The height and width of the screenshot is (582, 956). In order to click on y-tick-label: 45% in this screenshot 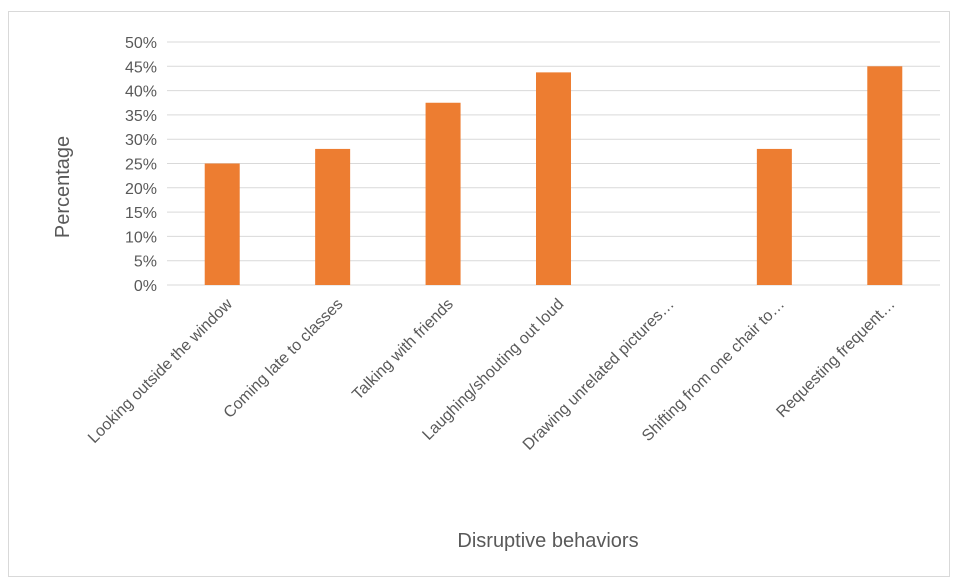, I will do `click(141, 67)`.